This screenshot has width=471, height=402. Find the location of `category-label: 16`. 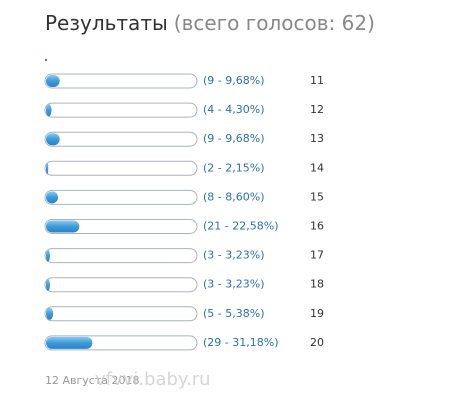

category-label: 16 is located at coordinates (317, 226).